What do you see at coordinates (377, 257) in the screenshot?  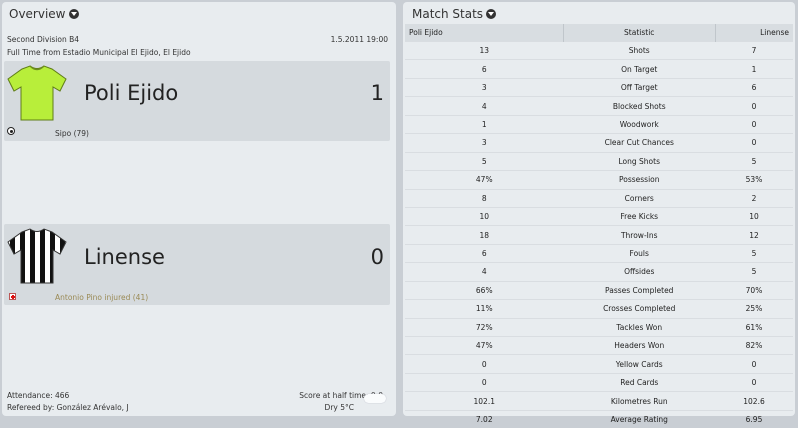 I see `away-team-score: 0` at bounding box center [377, 257].